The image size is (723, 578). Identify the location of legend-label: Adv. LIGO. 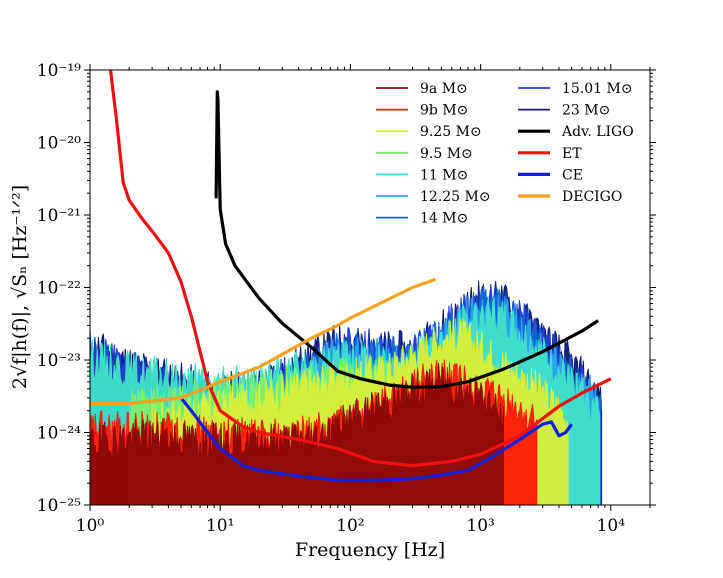
(597, 132).